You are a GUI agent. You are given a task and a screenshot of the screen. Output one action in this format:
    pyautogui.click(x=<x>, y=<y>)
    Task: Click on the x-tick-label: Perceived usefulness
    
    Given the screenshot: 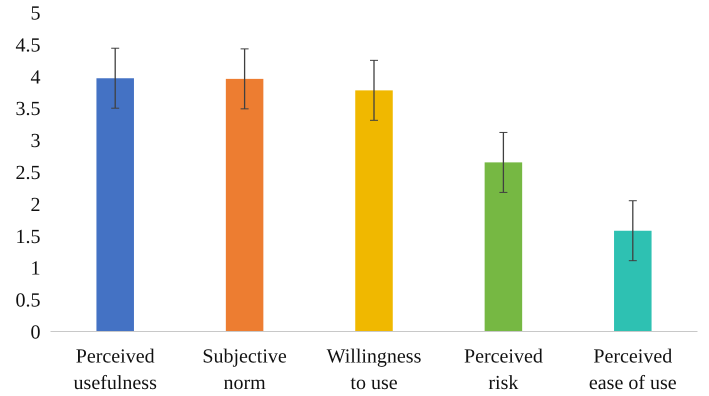 What is the action you would take?
    pyautogui.click(x=116, y=370)
    